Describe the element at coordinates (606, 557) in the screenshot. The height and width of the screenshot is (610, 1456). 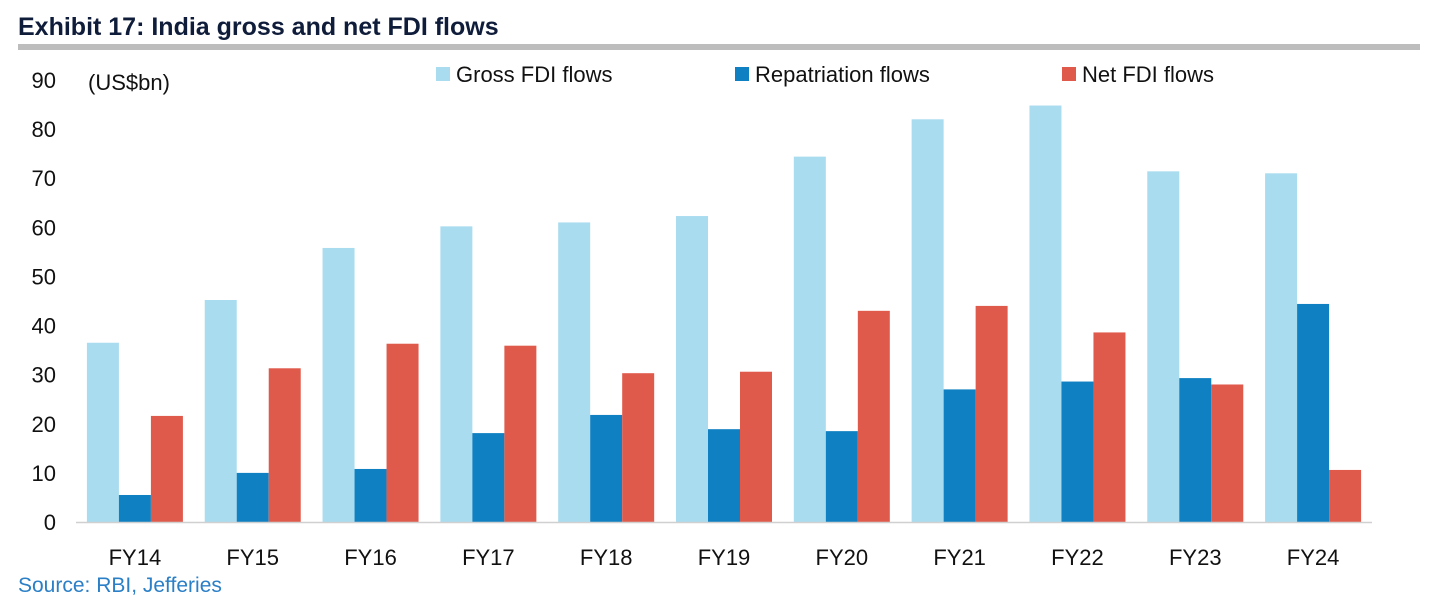
I see `x-tick-label: FY18` at that location.